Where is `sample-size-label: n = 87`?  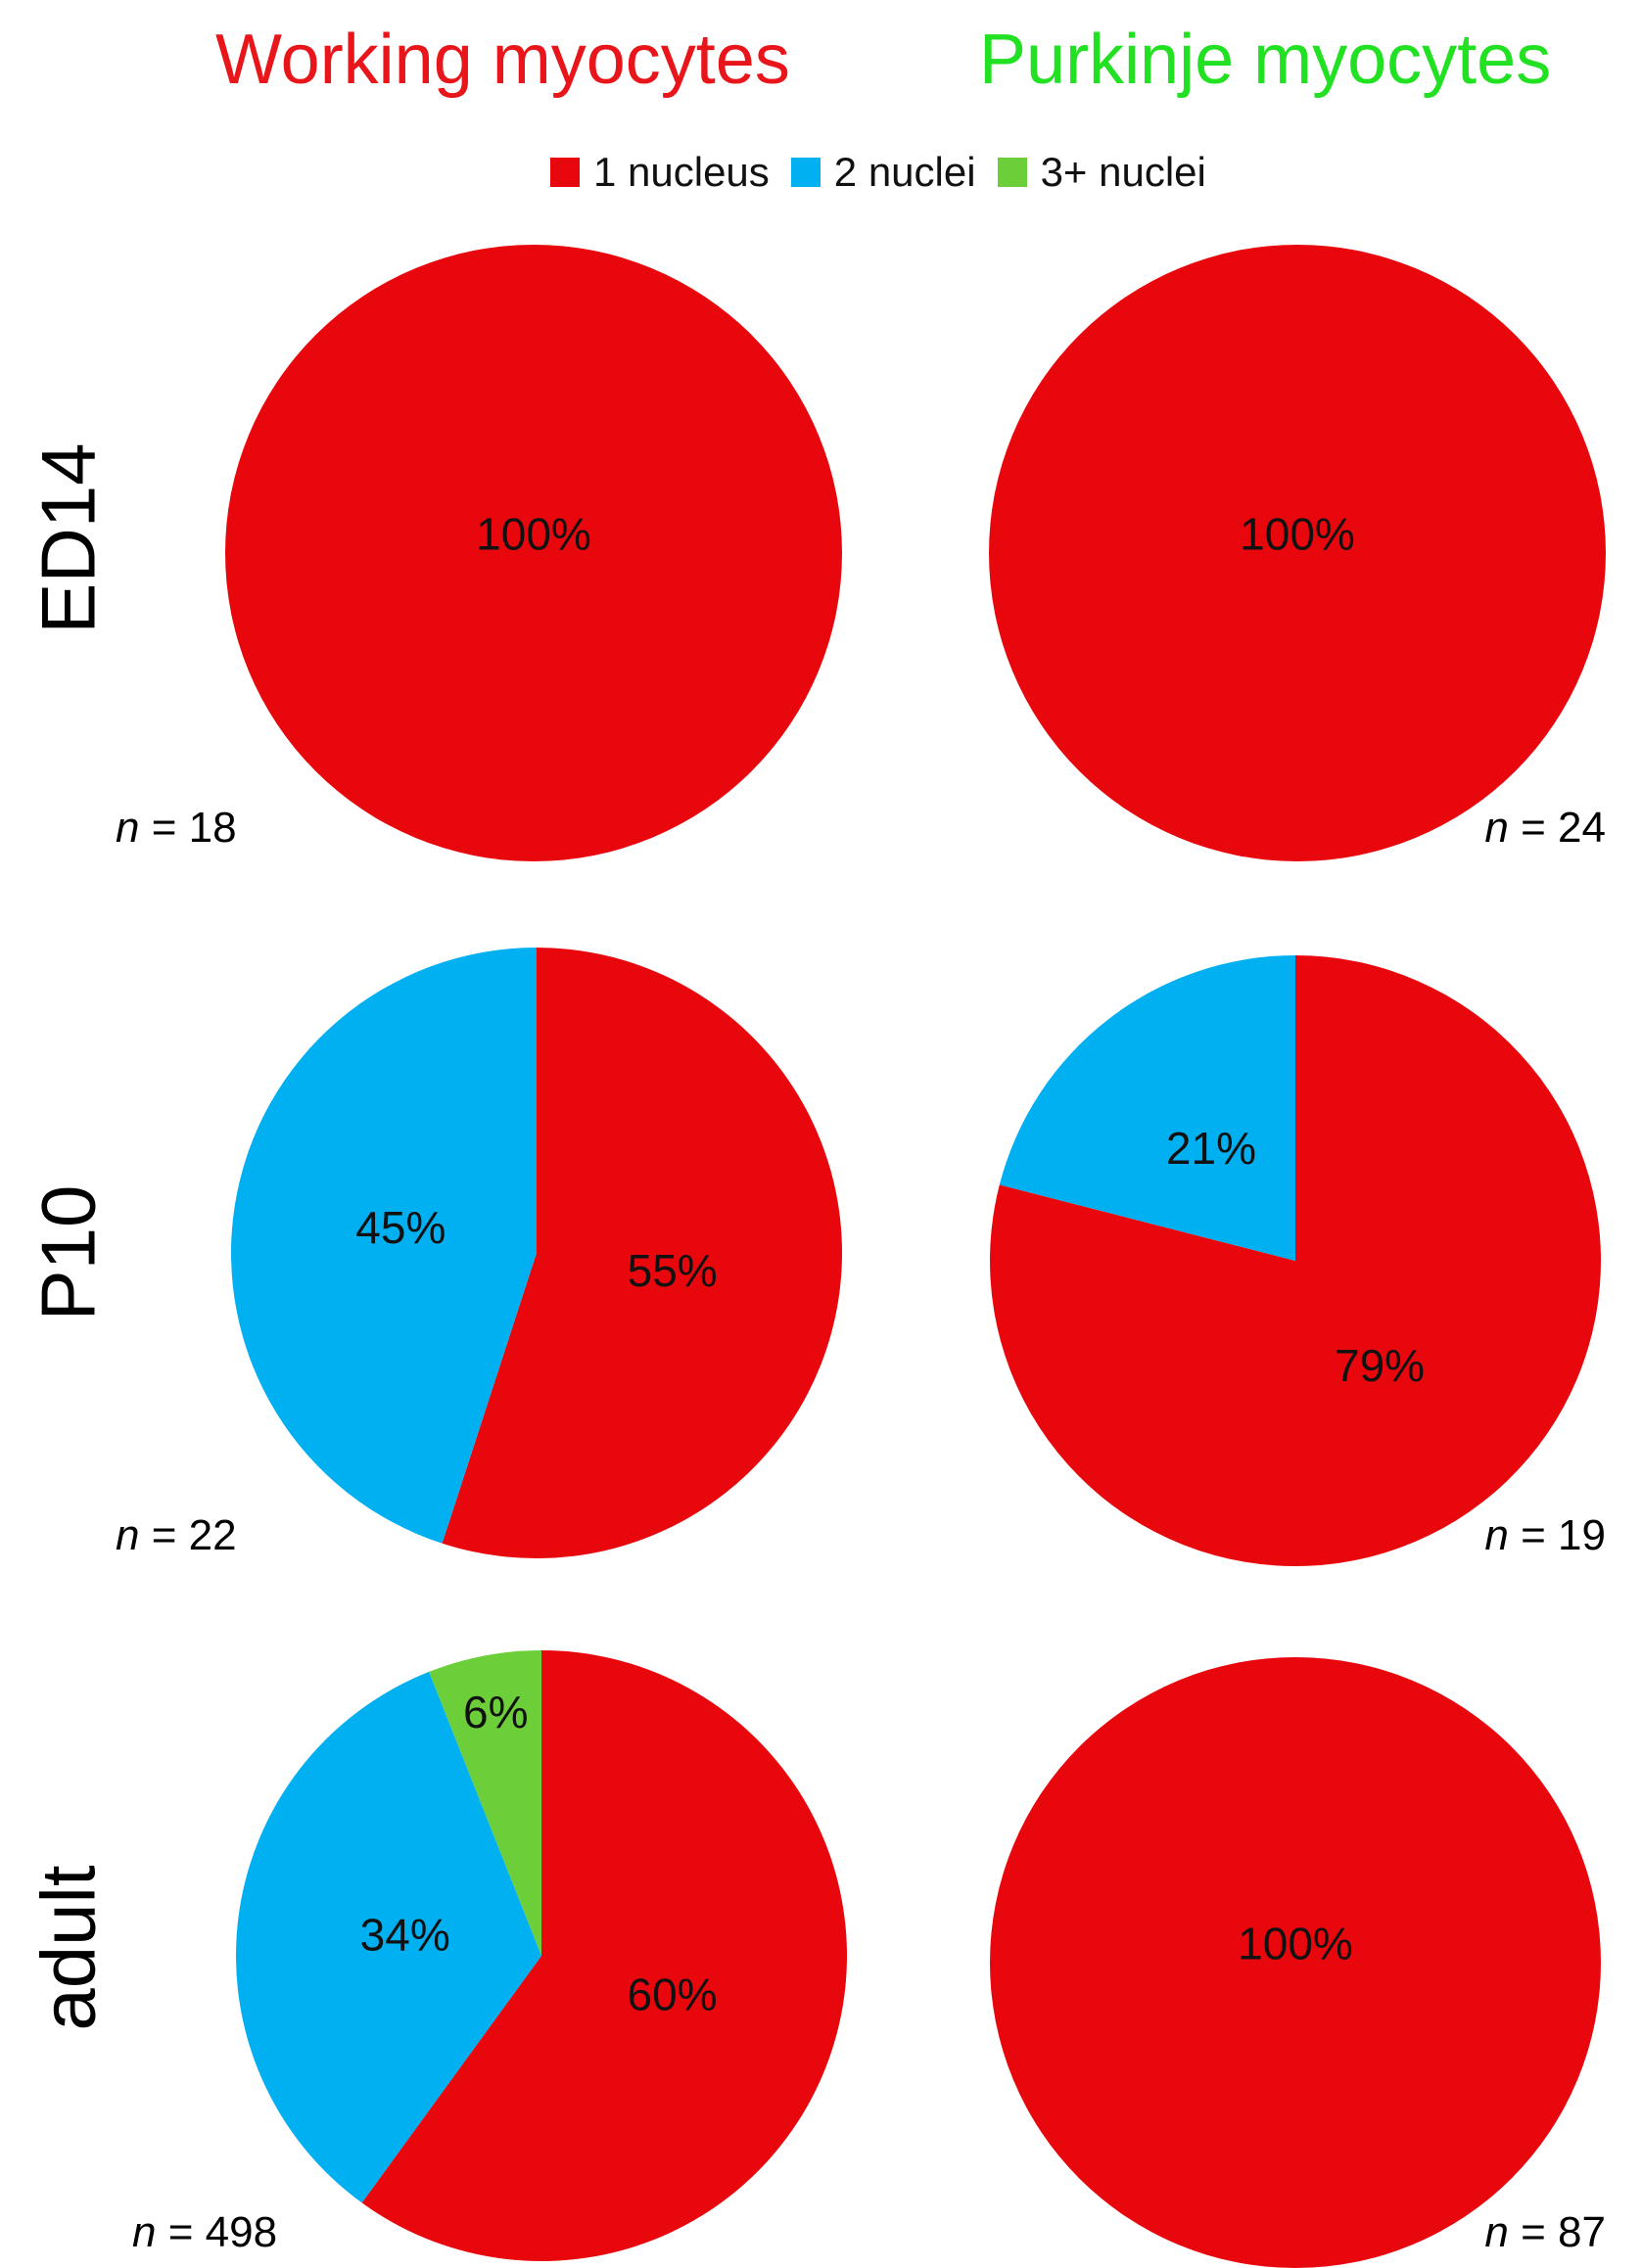 sample-size-label: n = 87 is located at coordinates (1545, 2232).